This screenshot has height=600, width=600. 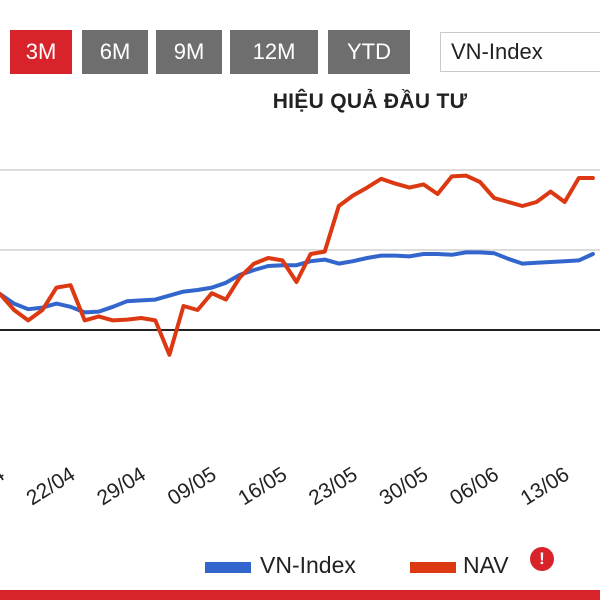 I want to click on x-tick-label: 30/05, so click(x=403, y=486).